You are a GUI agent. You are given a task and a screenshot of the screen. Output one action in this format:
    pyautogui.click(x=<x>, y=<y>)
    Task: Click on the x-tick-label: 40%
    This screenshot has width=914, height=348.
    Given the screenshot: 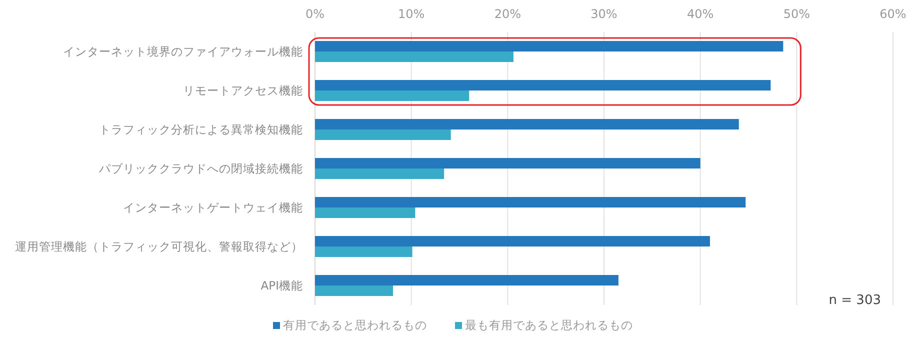 What is the action you would take?
    pyautogui.click(x=700, y=14)
    